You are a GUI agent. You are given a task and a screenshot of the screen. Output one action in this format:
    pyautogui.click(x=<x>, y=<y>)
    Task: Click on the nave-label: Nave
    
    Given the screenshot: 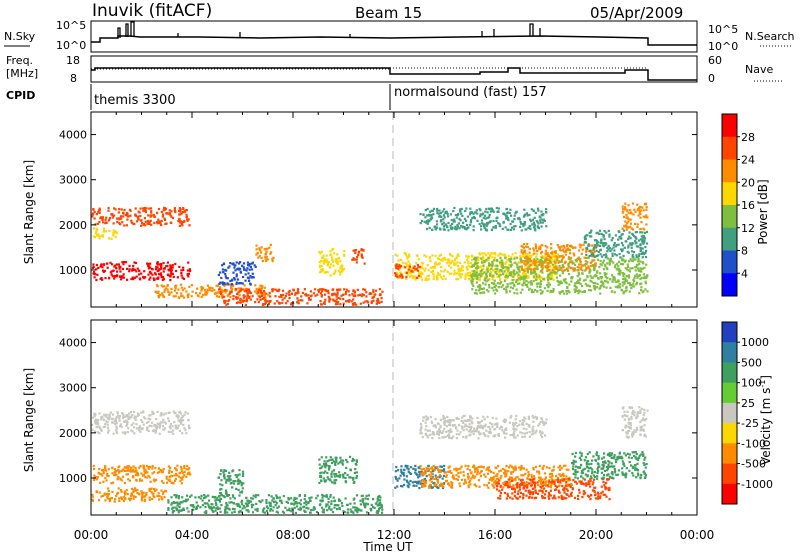 What is the action you would take?
    pyautogui.click(x=759, y=69)
    